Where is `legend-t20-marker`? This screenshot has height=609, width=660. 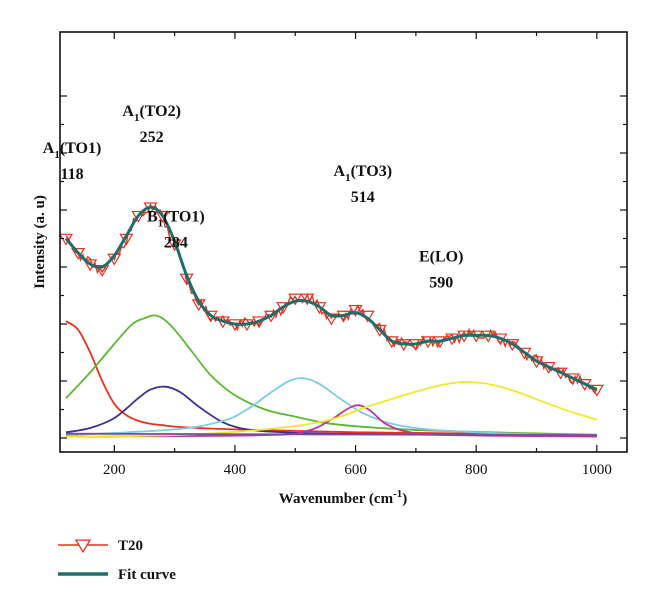 legend-t20-marker is located at coordinates (83, 546).